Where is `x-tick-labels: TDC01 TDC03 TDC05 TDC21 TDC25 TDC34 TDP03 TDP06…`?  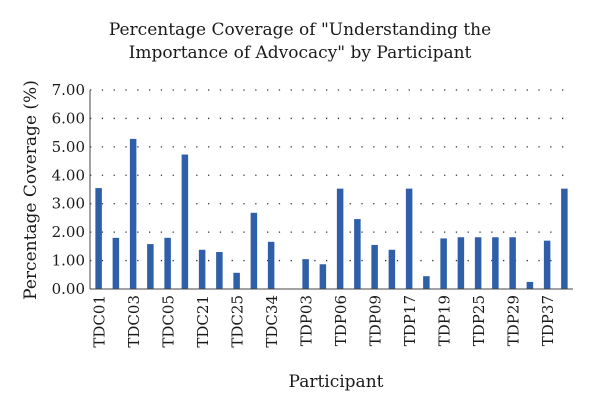
x-tick-labels: TDC01 TDC03 TDC05 TDC21 TDC25 TDC34 TDP03 TDP06… is located at coordinates (324, 321).